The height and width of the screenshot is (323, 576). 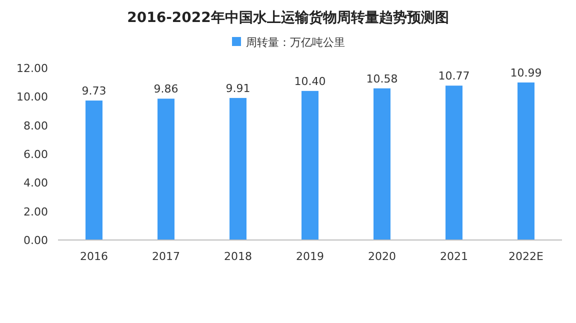 What do you see at coordinates (32, 68) in the screenshot?
I see `y-tick-label: 12.00` at bounding box center [32, 68].